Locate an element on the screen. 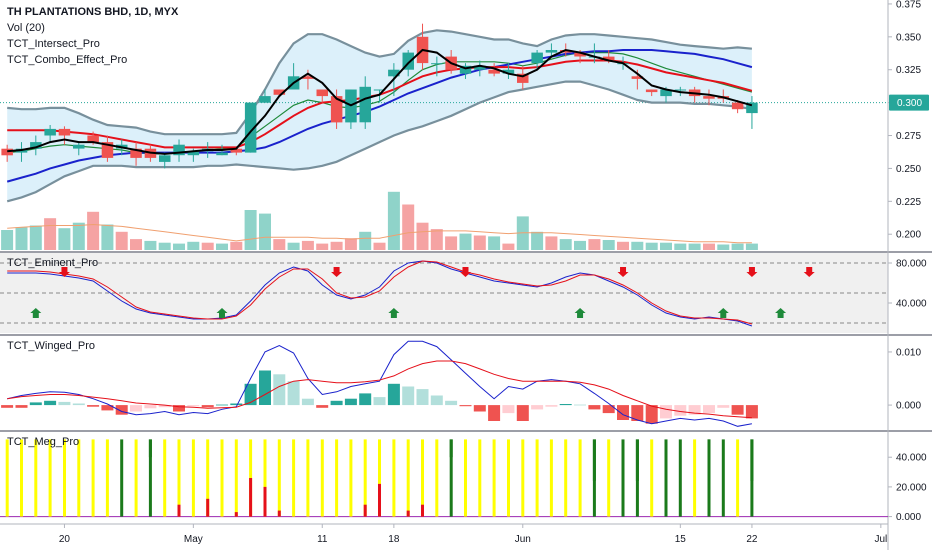  indicator-combo-effect: TCT_Combo_Effect_Pro is located at coordinates (67, 60).